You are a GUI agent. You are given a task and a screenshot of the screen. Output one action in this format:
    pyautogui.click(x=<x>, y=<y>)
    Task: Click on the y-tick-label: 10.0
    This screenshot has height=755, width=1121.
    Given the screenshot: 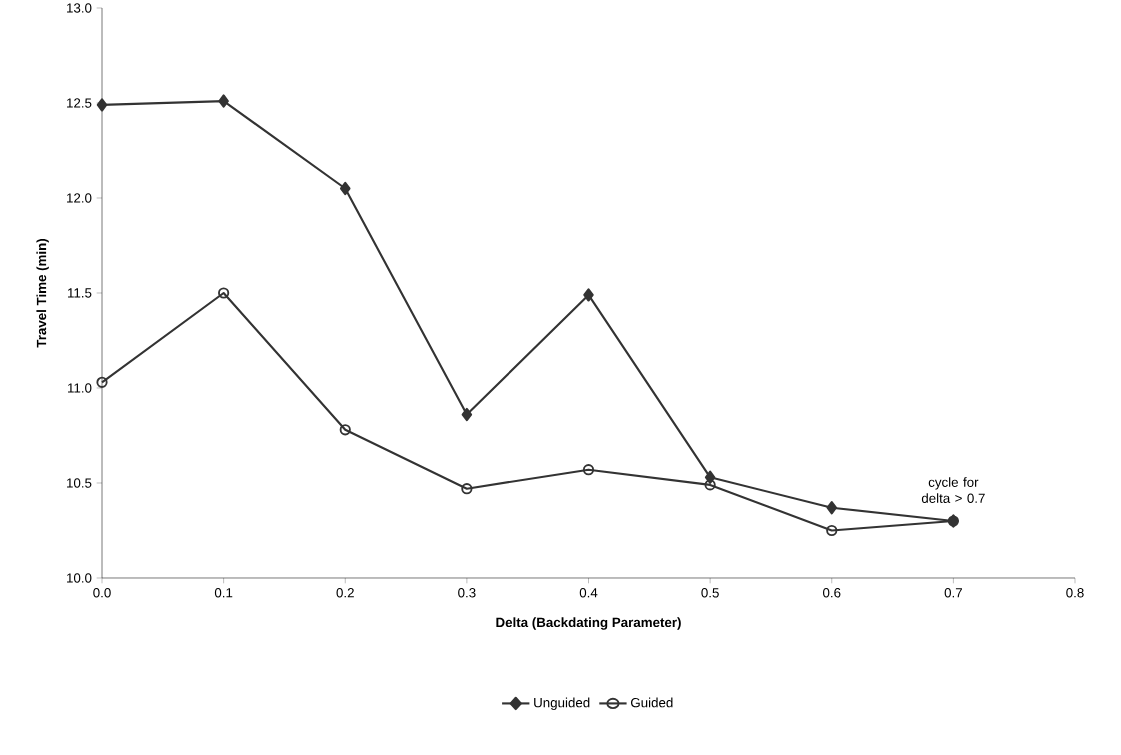 What is the action you would take?
    pyautogui.click(x=79, y=578)
    